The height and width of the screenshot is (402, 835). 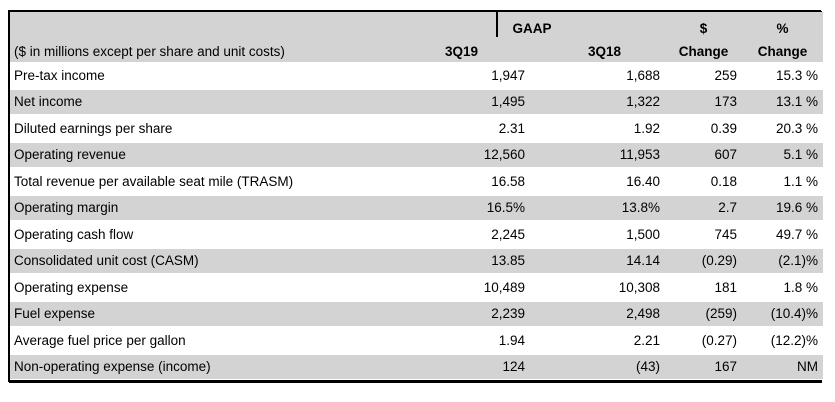 I want to click on table-row: Pre-tax income 1,947 1,688 259 15.3 %, so click(x=417, y=75).